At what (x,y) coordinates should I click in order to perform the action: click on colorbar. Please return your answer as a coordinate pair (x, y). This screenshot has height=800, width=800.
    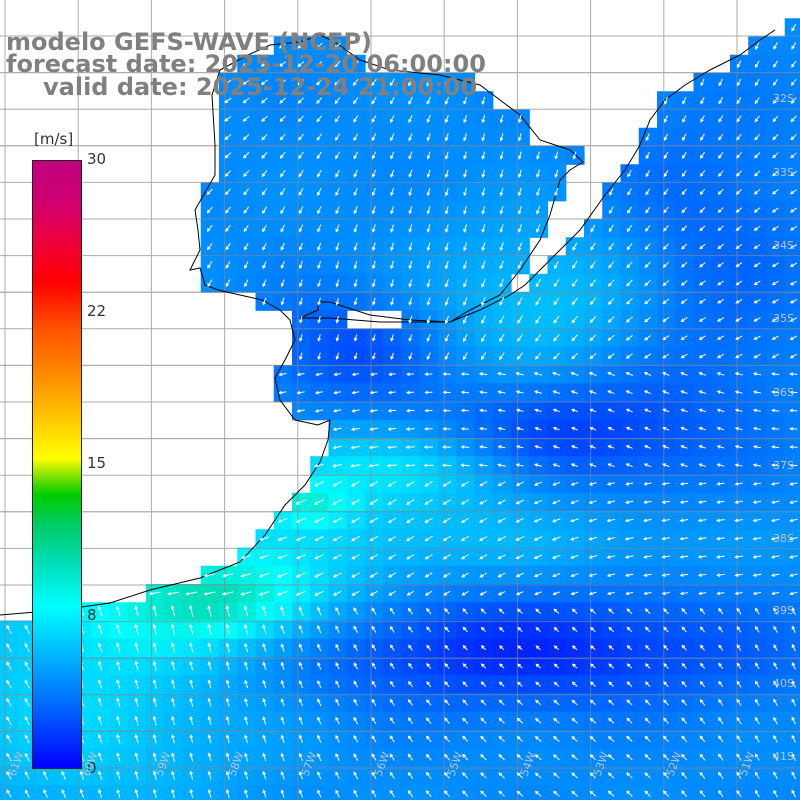
    Looking at the image, I should click on (57, 464).